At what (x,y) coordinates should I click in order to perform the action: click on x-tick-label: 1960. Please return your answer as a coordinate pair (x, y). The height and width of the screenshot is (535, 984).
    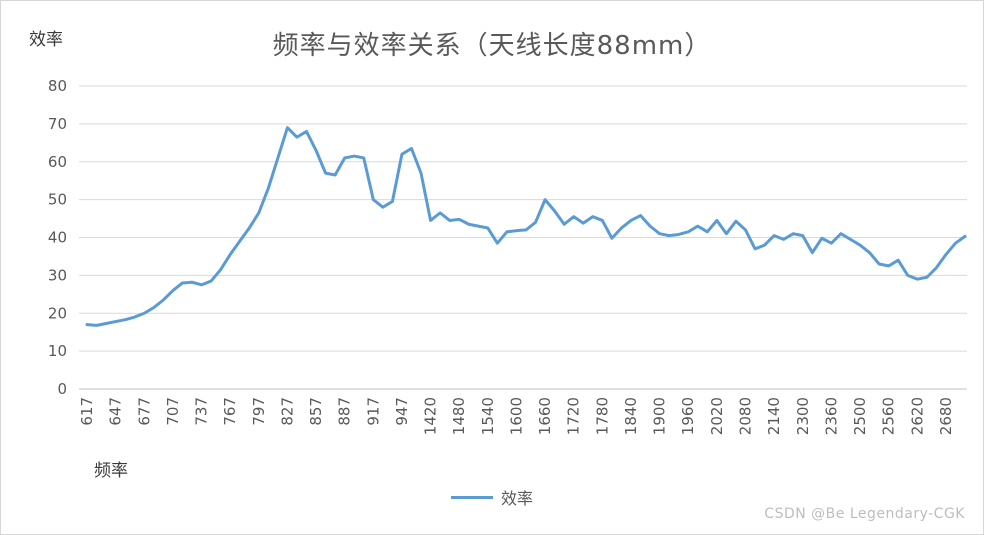
    Looking at the image, I should click on (688, 416).